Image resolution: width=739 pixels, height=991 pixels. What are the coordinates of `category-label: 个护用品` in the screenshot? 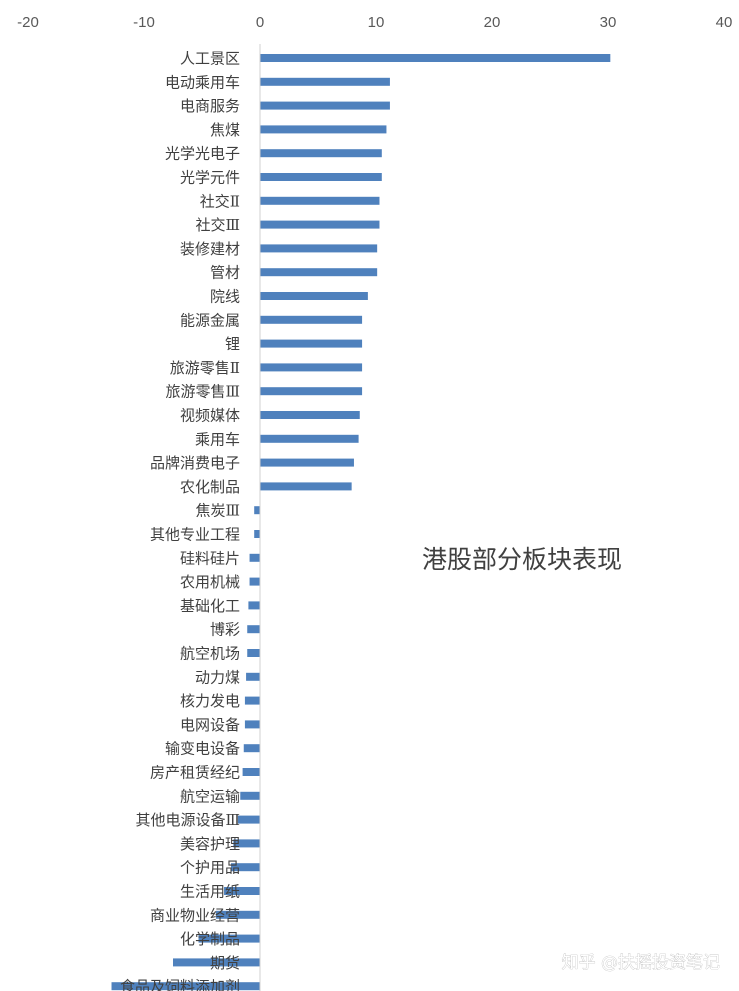 It's located at (210, 868).